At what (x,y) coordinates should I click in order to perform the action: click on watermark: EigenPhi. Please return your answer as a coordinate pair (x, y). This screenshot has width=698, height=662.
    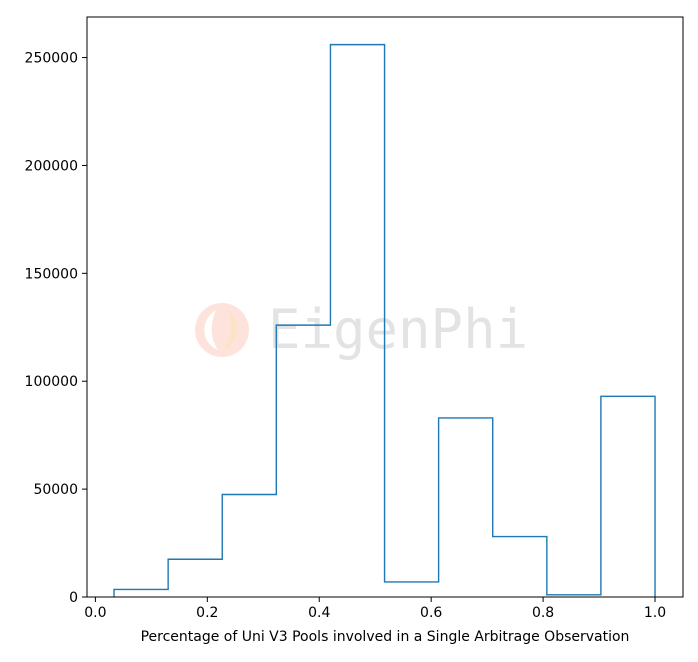
    Looking at the image, I should click on (361, 329).